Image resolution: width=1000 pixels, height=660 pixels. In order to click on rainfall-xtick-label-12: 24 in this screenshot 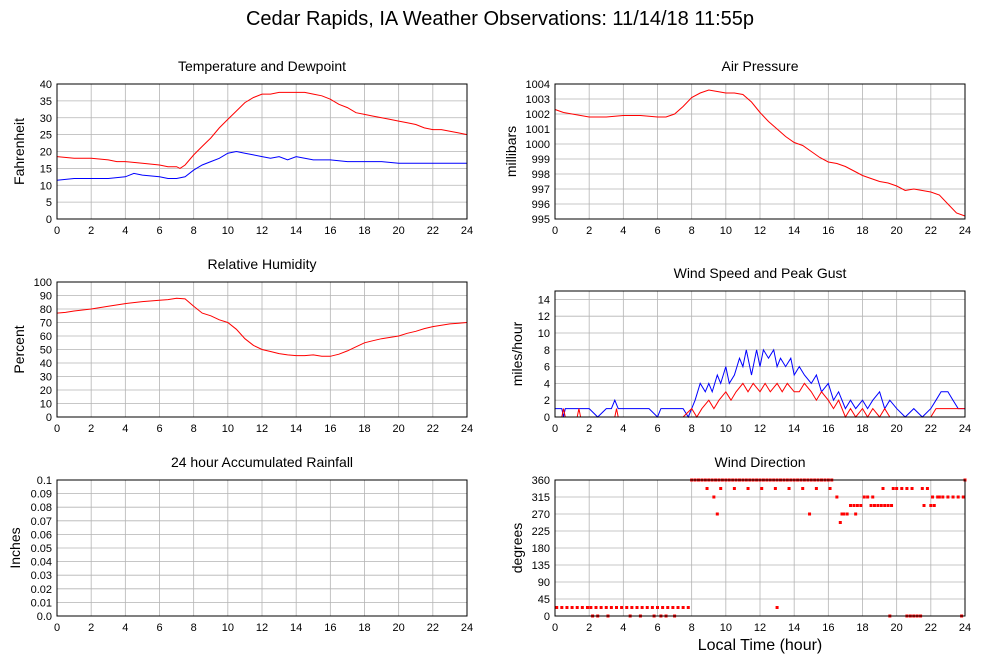, I will do `click(467, 628)`.